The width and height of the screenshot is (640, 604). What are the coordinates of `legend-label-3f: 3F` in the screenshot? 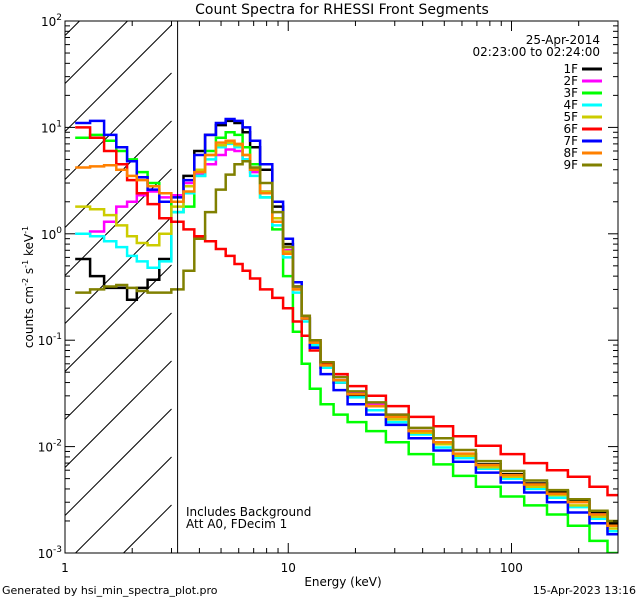 It's located at (570, 93).